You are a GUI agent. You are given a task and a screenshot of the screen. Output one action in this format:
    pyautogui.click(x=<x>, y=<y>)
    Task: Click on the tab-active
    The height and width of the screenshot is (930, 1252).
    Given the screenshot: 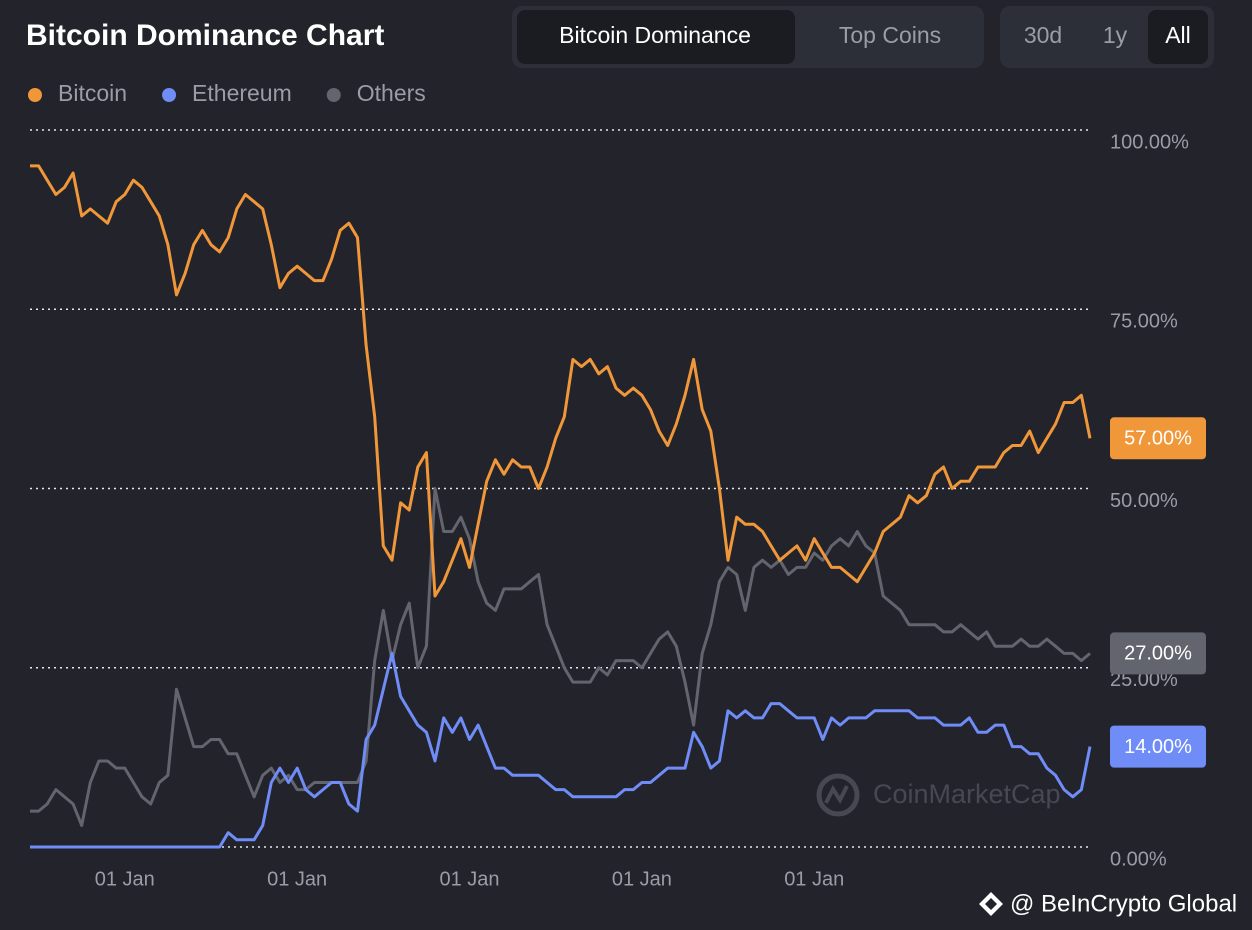 What is the action you would take?
    pyautogui.click(x=656, y=37)
    